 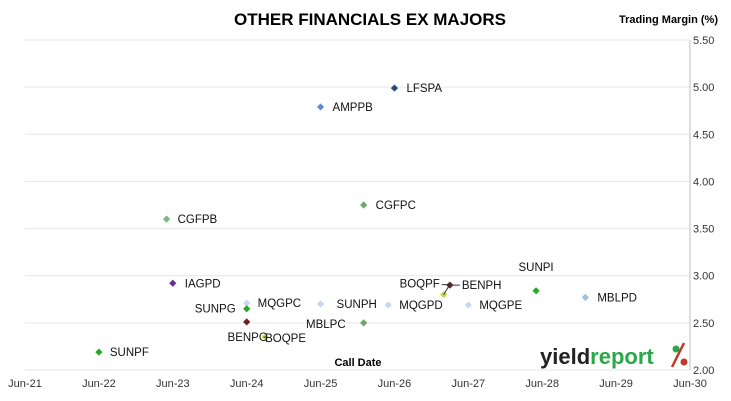 I want to click on label-mblpd: MBLPD, so click(x=617, y=298).